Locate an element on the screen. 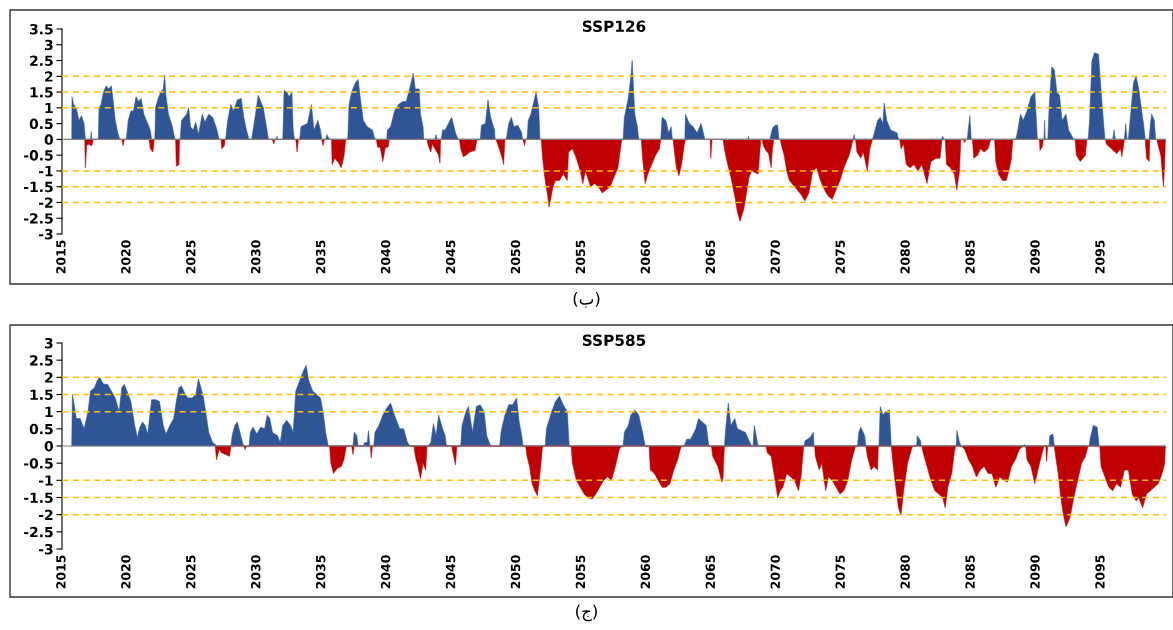  text: (ج) is located at coordinates (586, 613).